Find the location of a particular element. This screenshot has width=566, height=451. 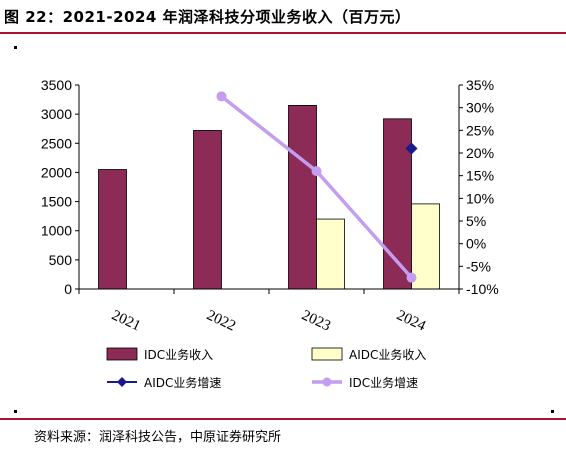

right-tick-label: 0% is located at coordinates (476, 244).